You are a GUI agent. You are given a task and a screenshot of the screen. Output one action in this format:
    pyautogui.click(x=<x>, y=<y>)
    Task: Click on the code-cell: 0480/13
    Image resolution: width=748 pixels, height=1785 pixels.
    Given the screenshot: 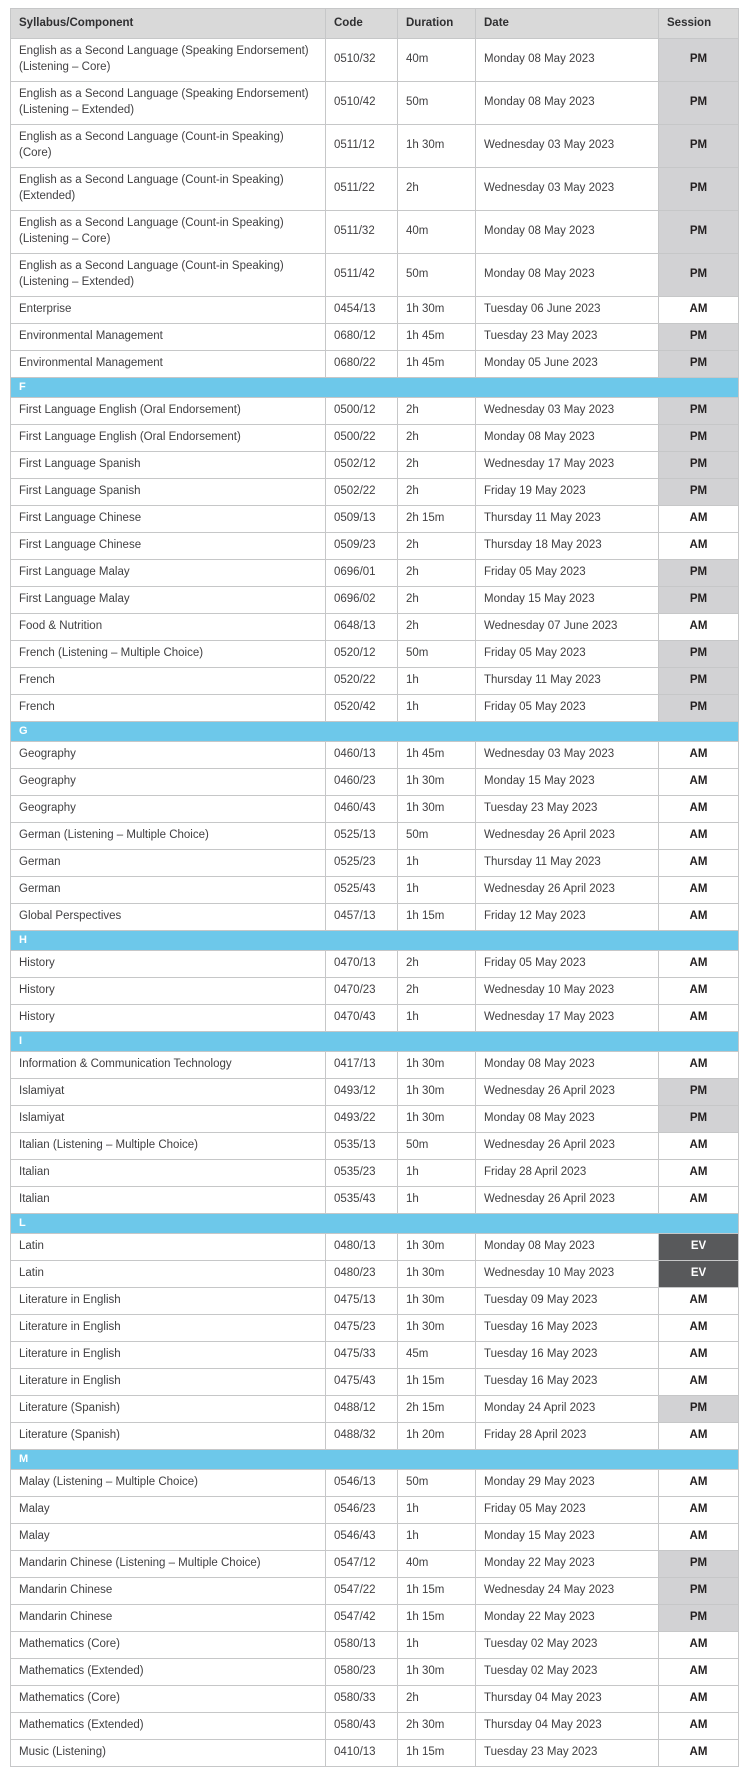 What is the action you would take?
    pyautogui.click(x=361, y=1247)
    